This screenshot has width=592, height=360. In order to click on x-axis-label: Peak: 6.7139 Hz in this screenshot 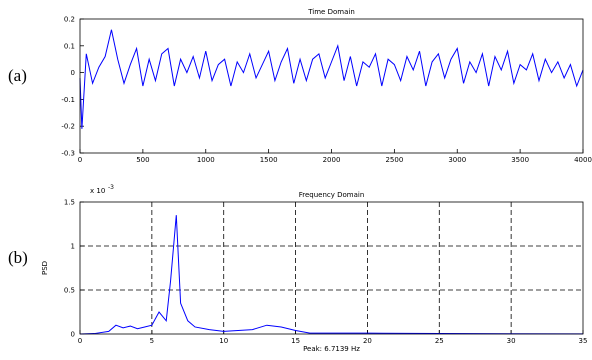, I will do `click(331, 349)`.